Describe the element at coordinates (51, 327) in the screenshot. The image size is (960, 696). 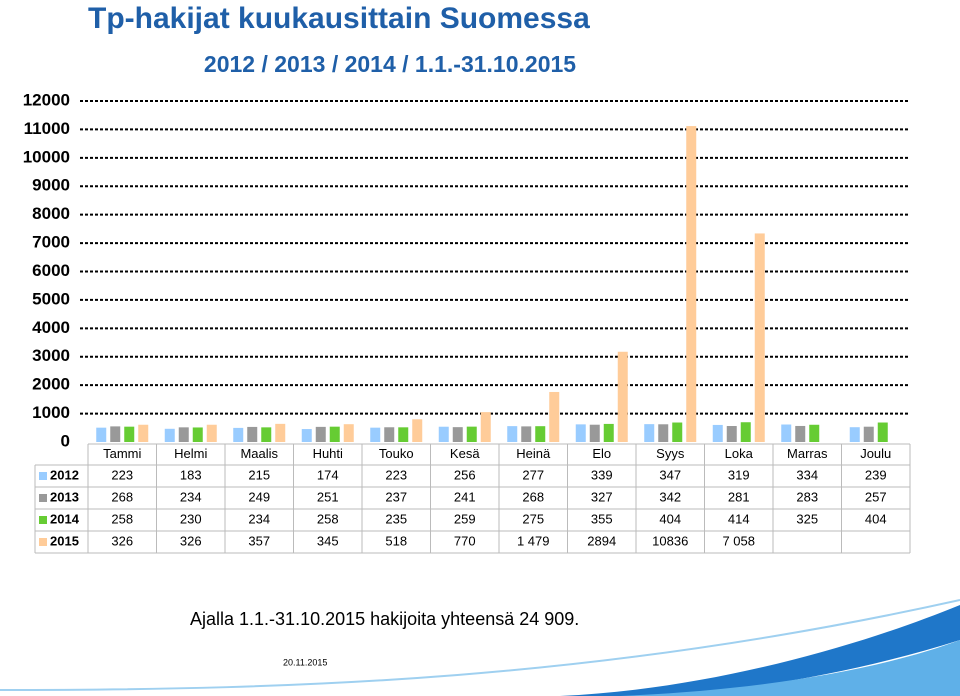
I see `y-tick-label: 4000` at that location.